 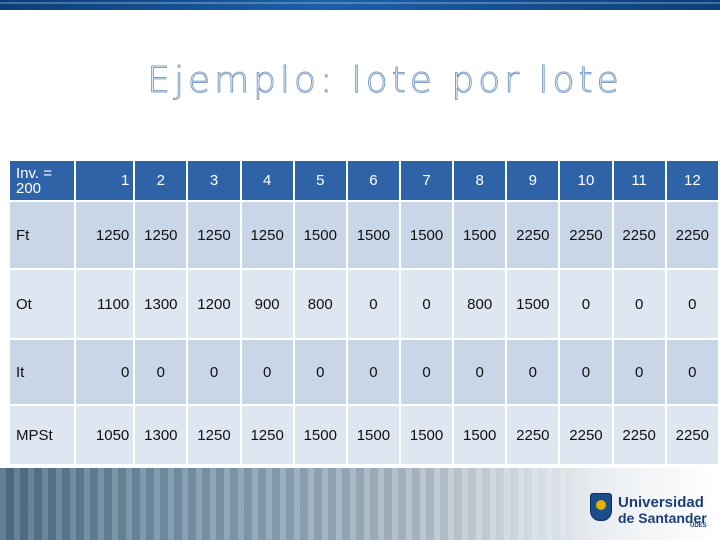 I want to click on value-cell: 1200, so click(x=214, y=304).